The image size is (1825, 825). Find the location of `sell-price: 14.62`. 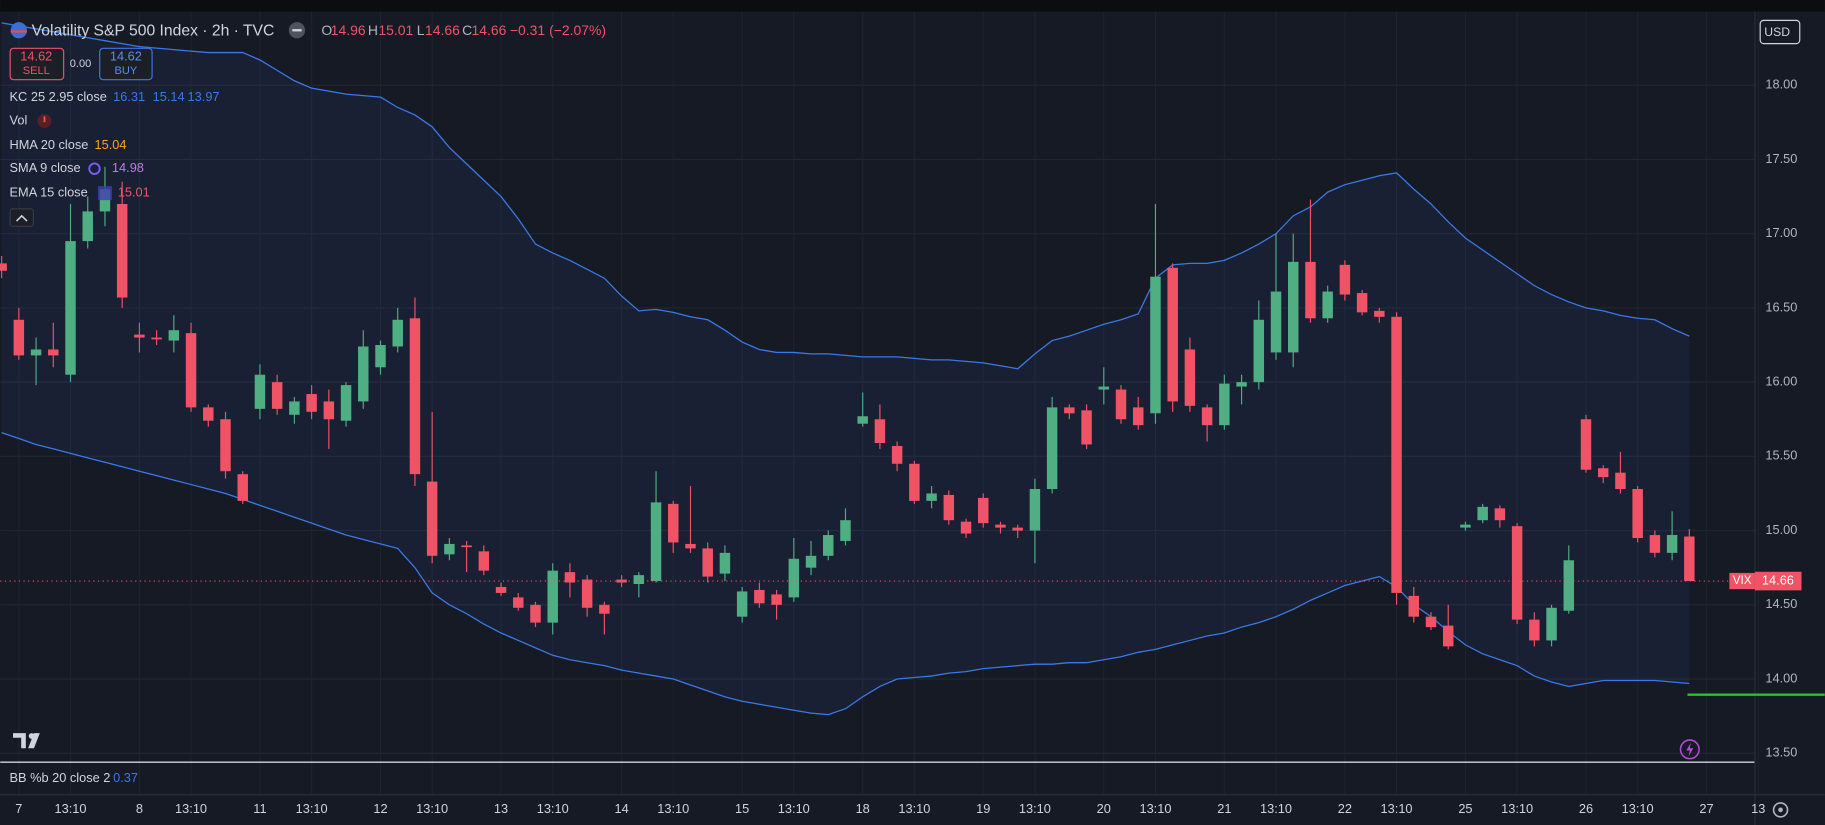

sell-price: 14.62 is located at coordinates (36, 55).